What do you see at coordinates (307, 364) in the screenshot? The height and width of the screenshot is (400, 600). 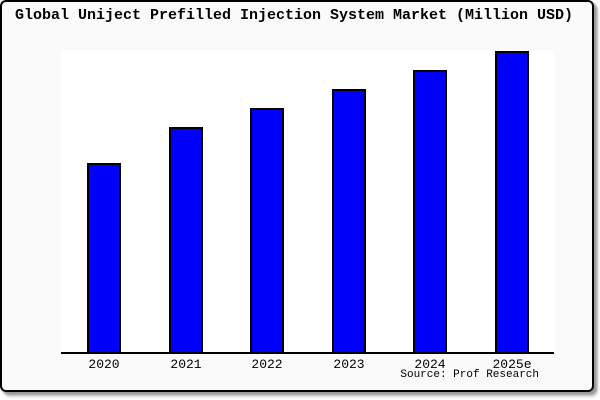 I see `x-axis-labels: 2020 2021 2022 2023 2024 2025e` at bounding box center [307, 364].